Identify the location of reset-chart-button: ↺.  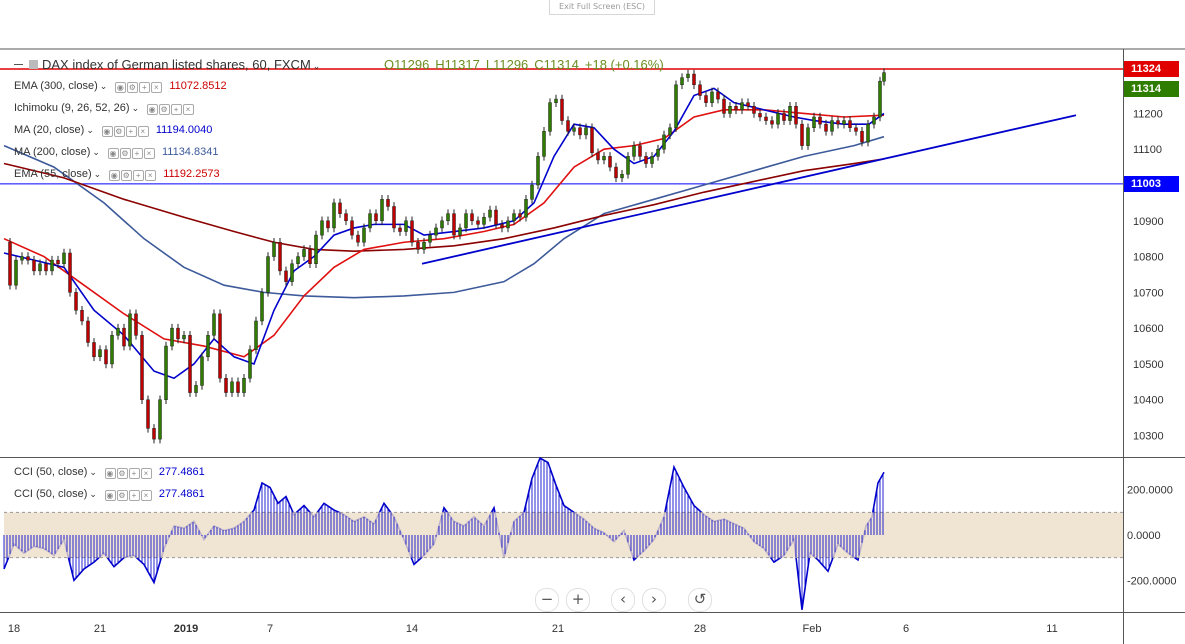
(700, 600).